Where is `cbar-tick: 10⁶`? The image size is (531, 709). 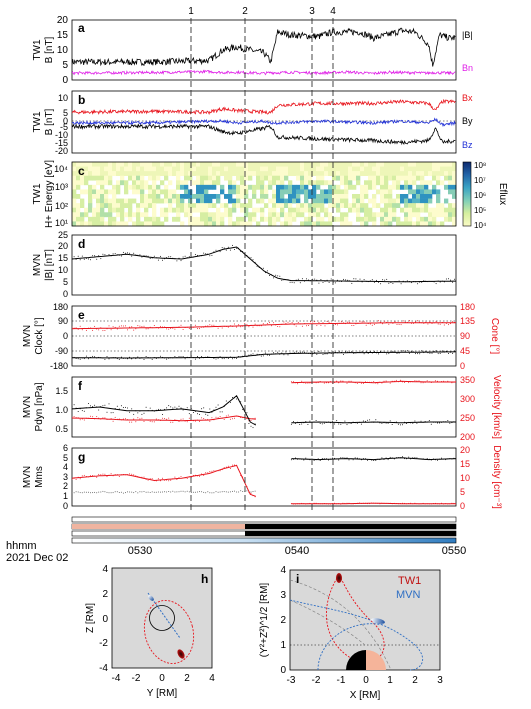 cbar-tick: 10⁶ is located at coordinates (480, 195).